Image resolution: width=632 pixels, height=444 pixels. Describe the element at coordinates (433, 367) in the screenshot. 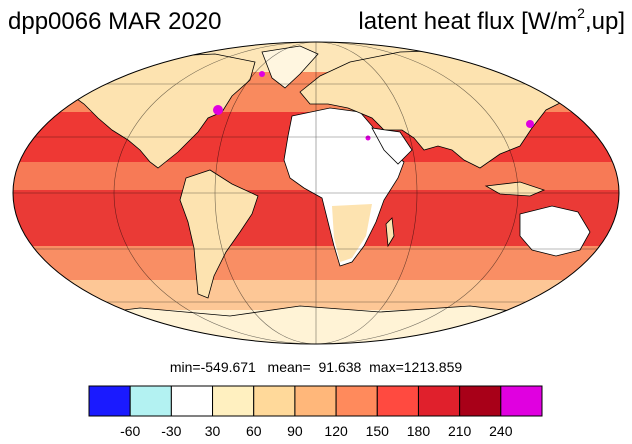

I see `stat-max-value: 1213.859` at that location.